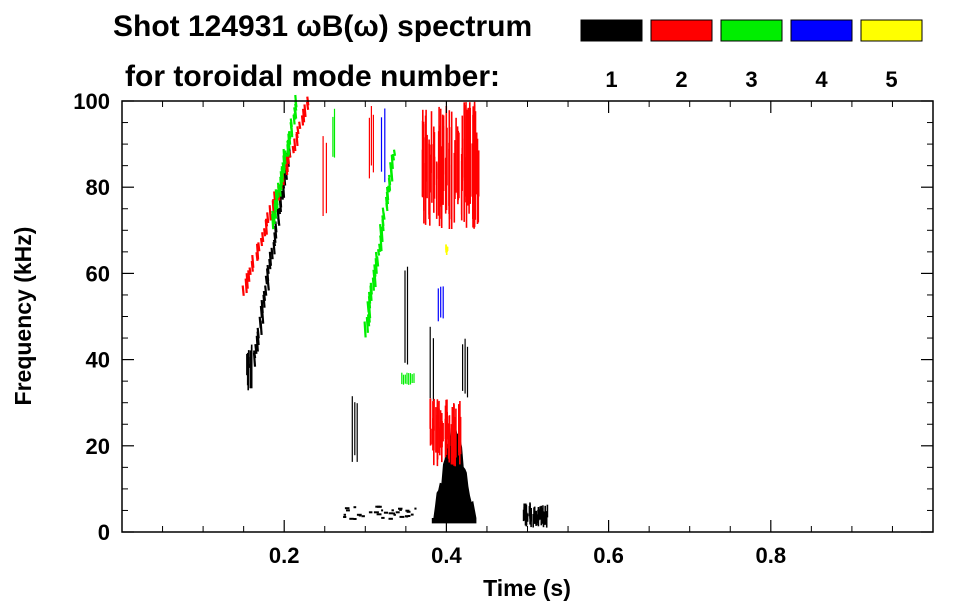 Image resolution: width=963 pixels, height=615 pixels. I want to click on legend-label-5: 5, so click(891, 79).